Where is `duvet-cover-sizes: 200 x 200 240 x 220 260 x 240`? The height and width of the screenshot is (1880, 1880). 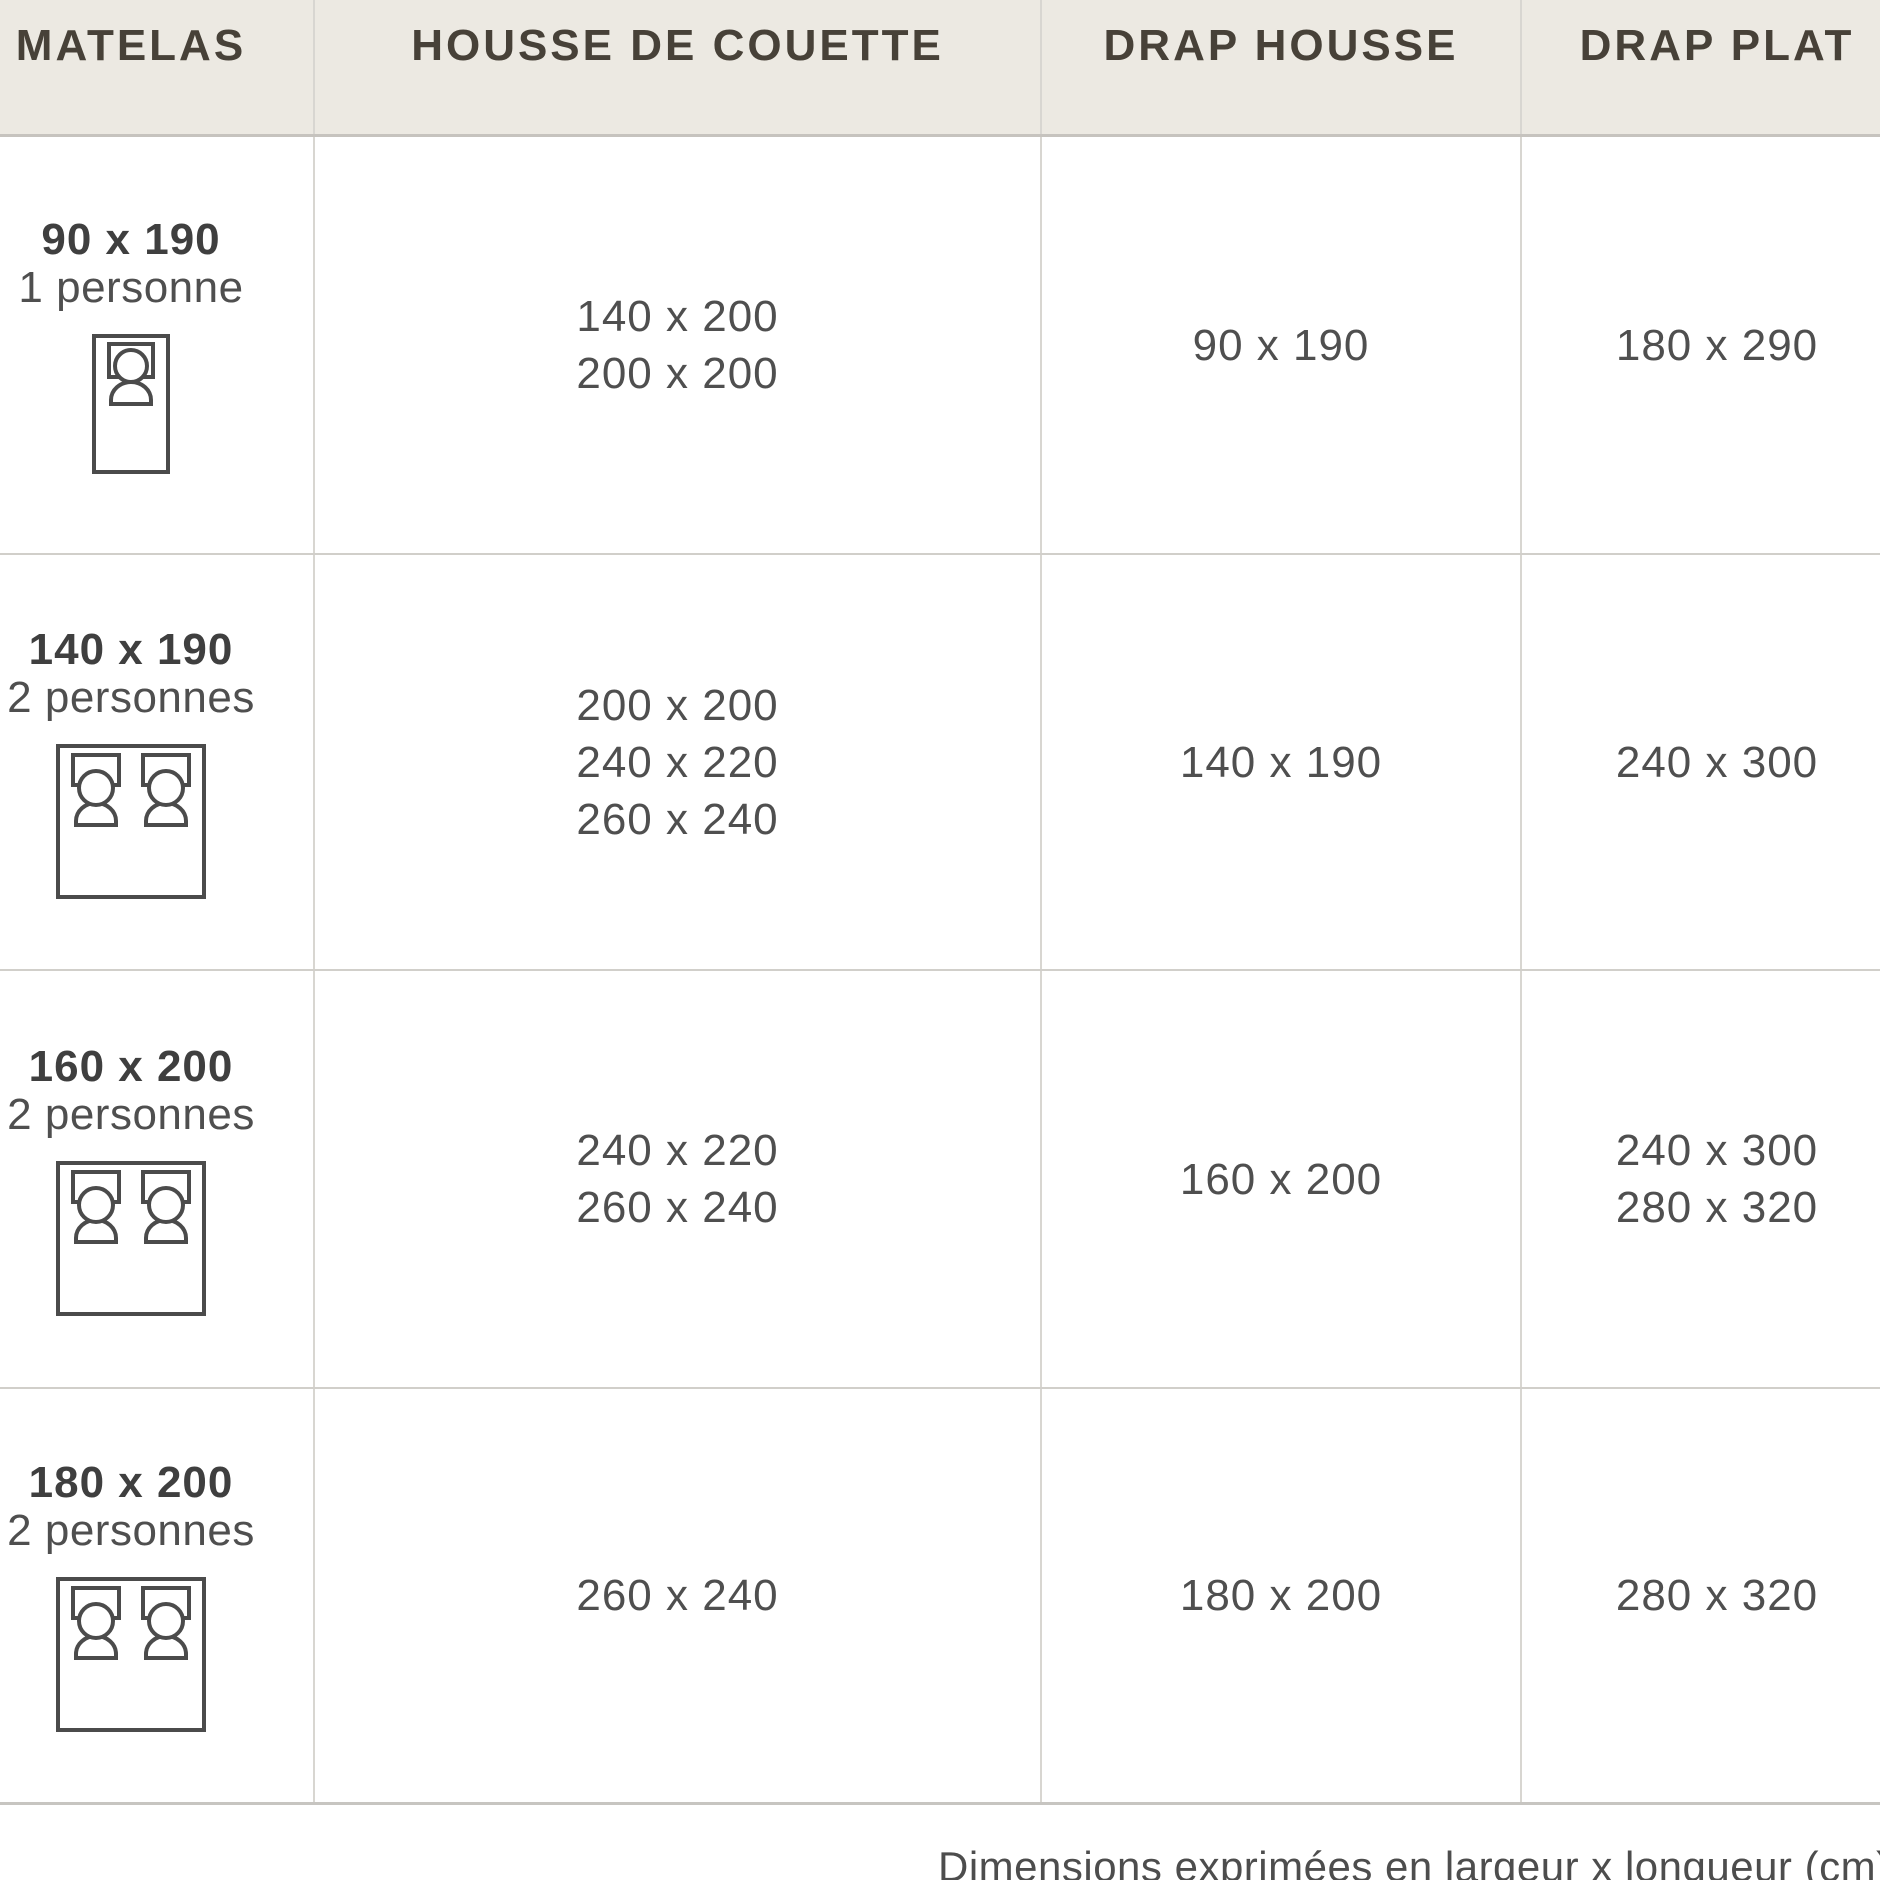
duvet-cover-sizes: 200 x 200 240 x 220 260 x 240 is located at coordinates (678, 762).